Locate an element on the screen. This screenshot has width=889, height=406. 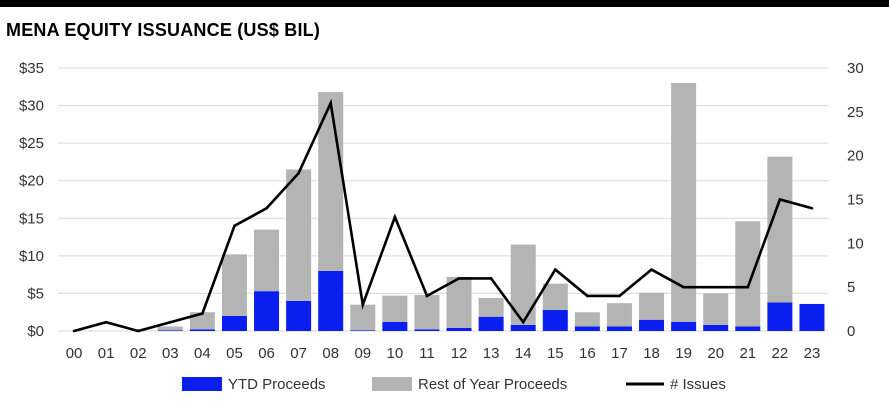
right-tick-label: 5 is located at coordinates (851, 287).